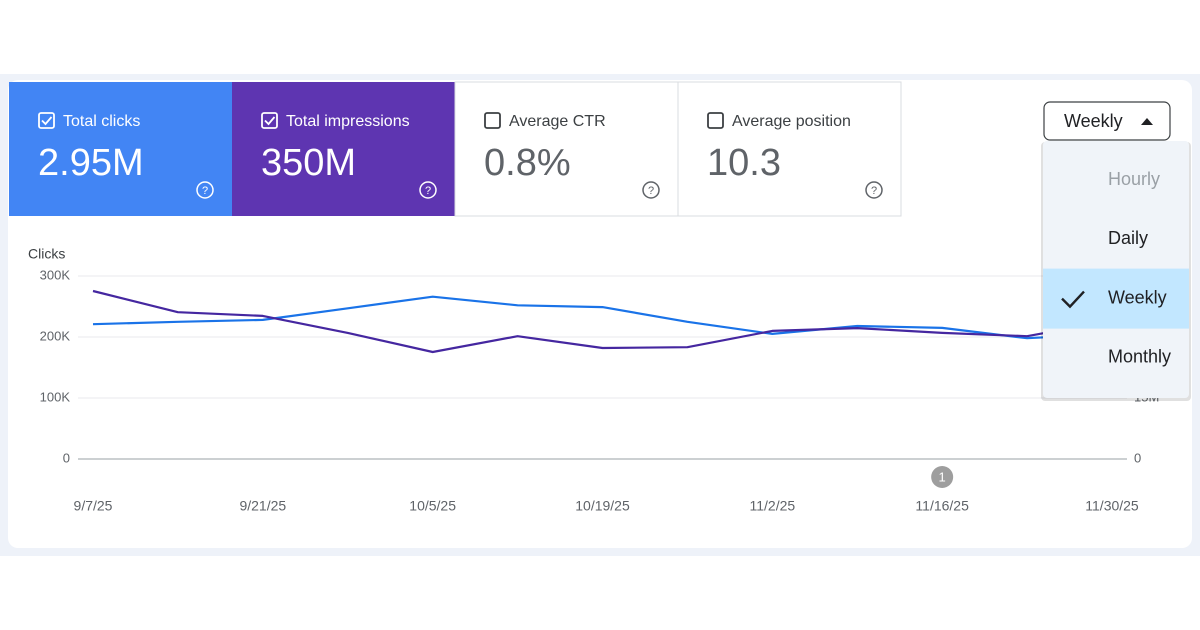  What do you see at coordinates (772, 506) in the screenshot?
I see `x-tick-label: 11/2/25` at bounding box center [772, 506].